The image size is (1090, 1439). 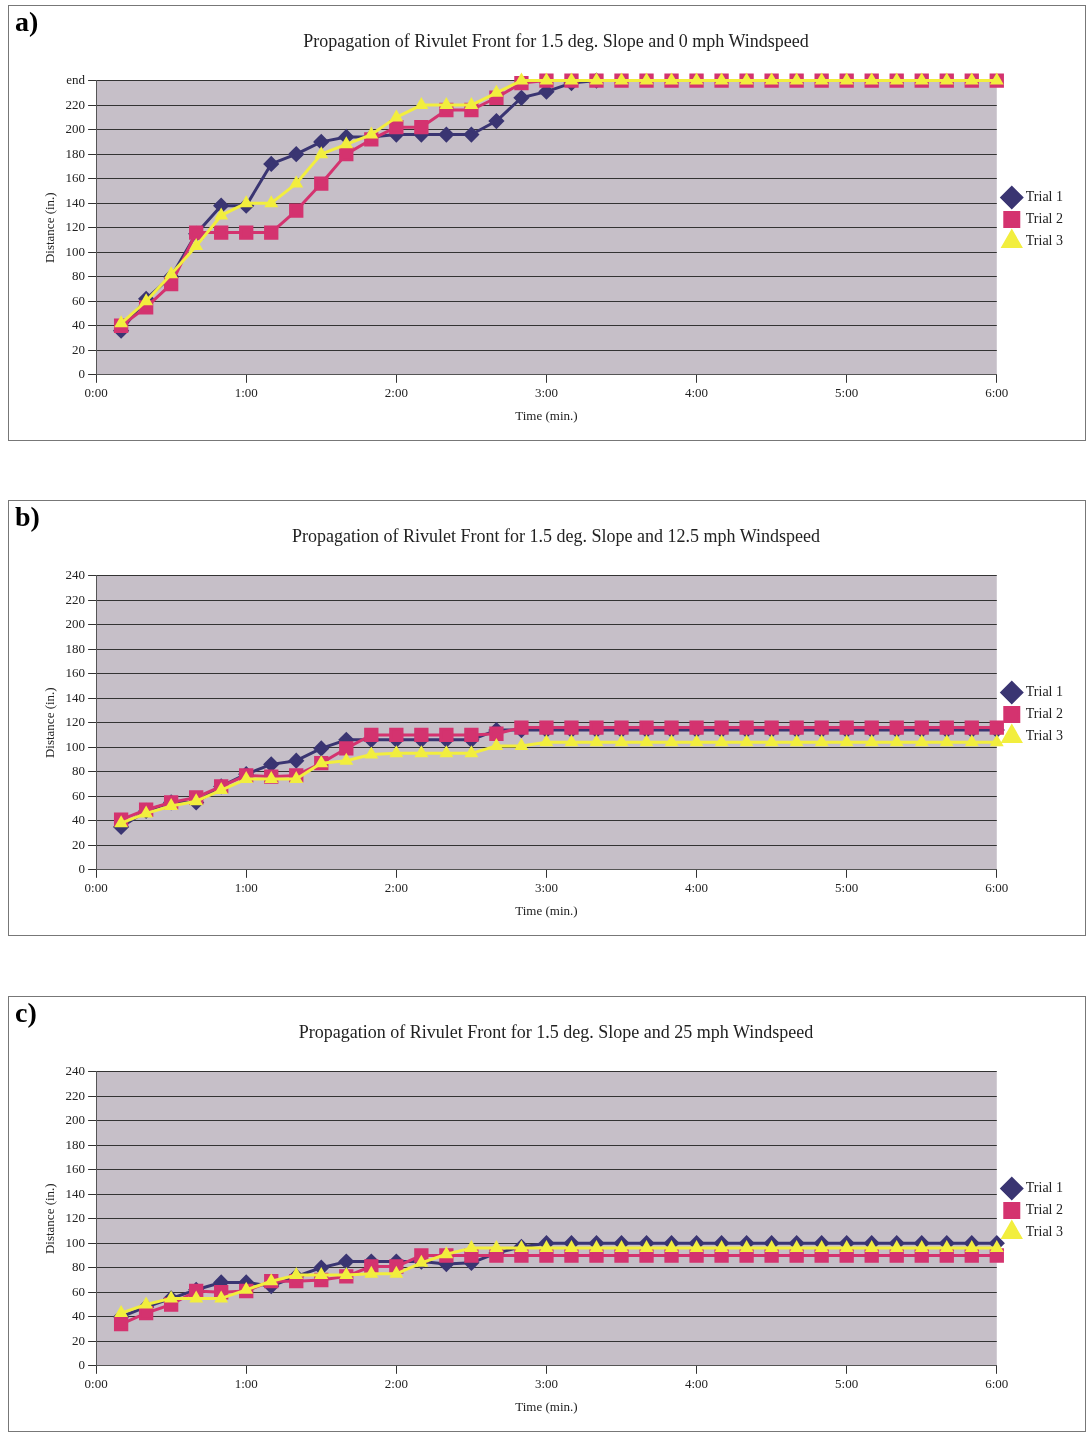 I want to click on chart-title: Propagation of Rivulet Front for 1.5 deg. Slope and 25 mph Windspeed, so click(x=556, y=1031).